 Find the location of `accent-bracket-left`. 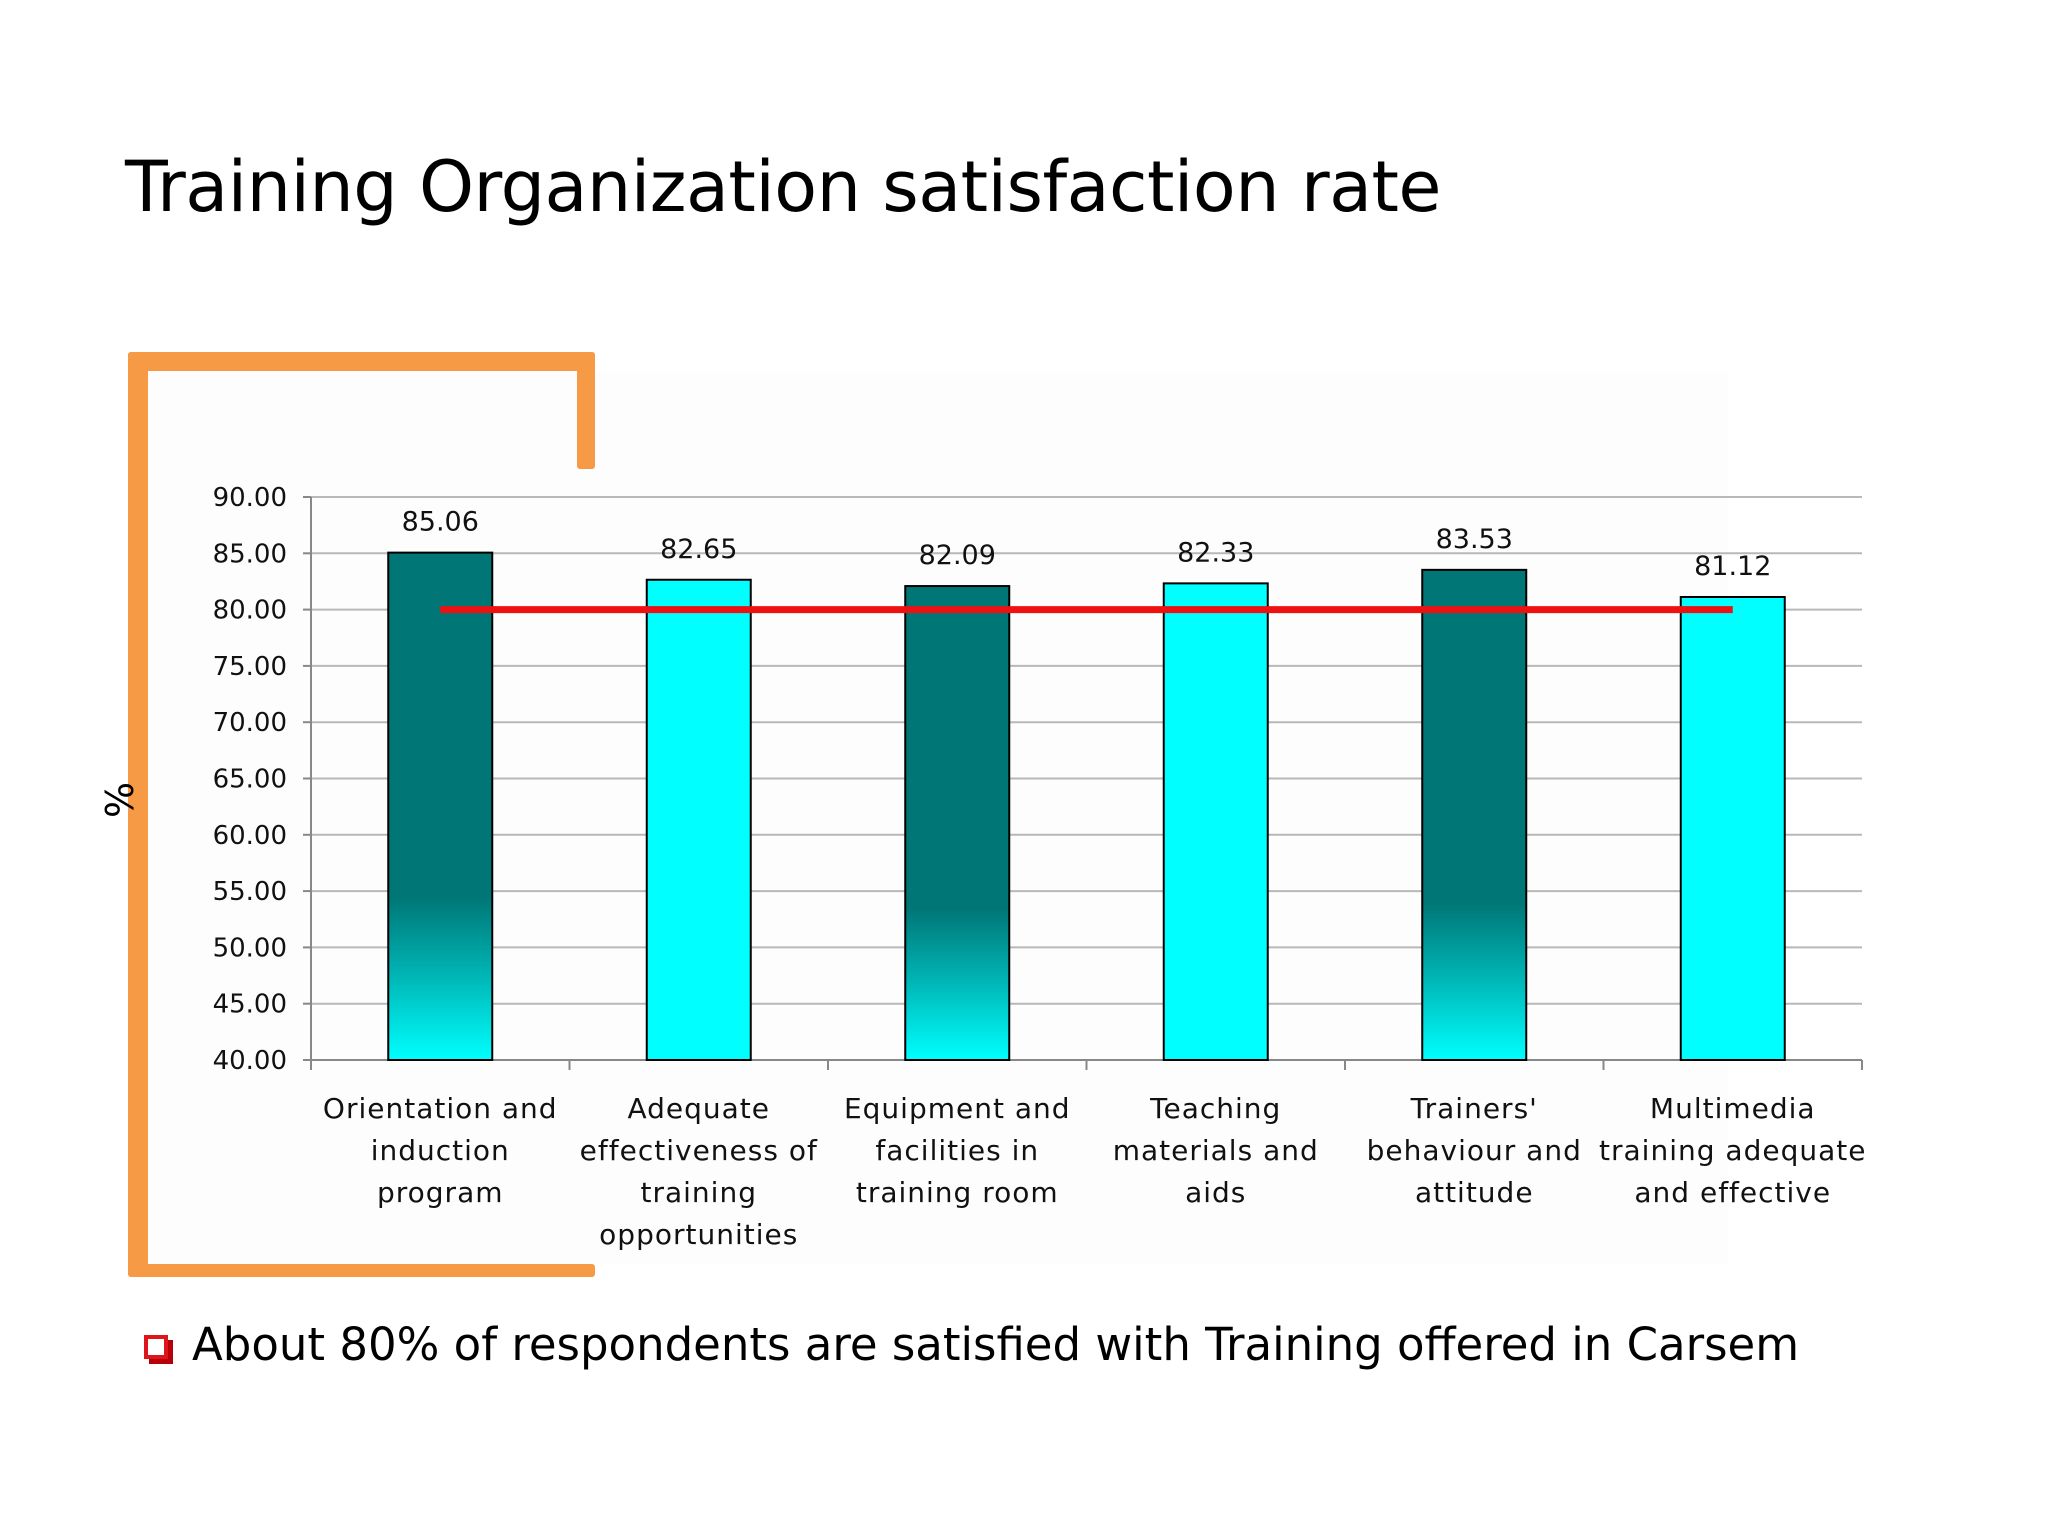

accent-bracket-left is located at coordinates (138, 814).